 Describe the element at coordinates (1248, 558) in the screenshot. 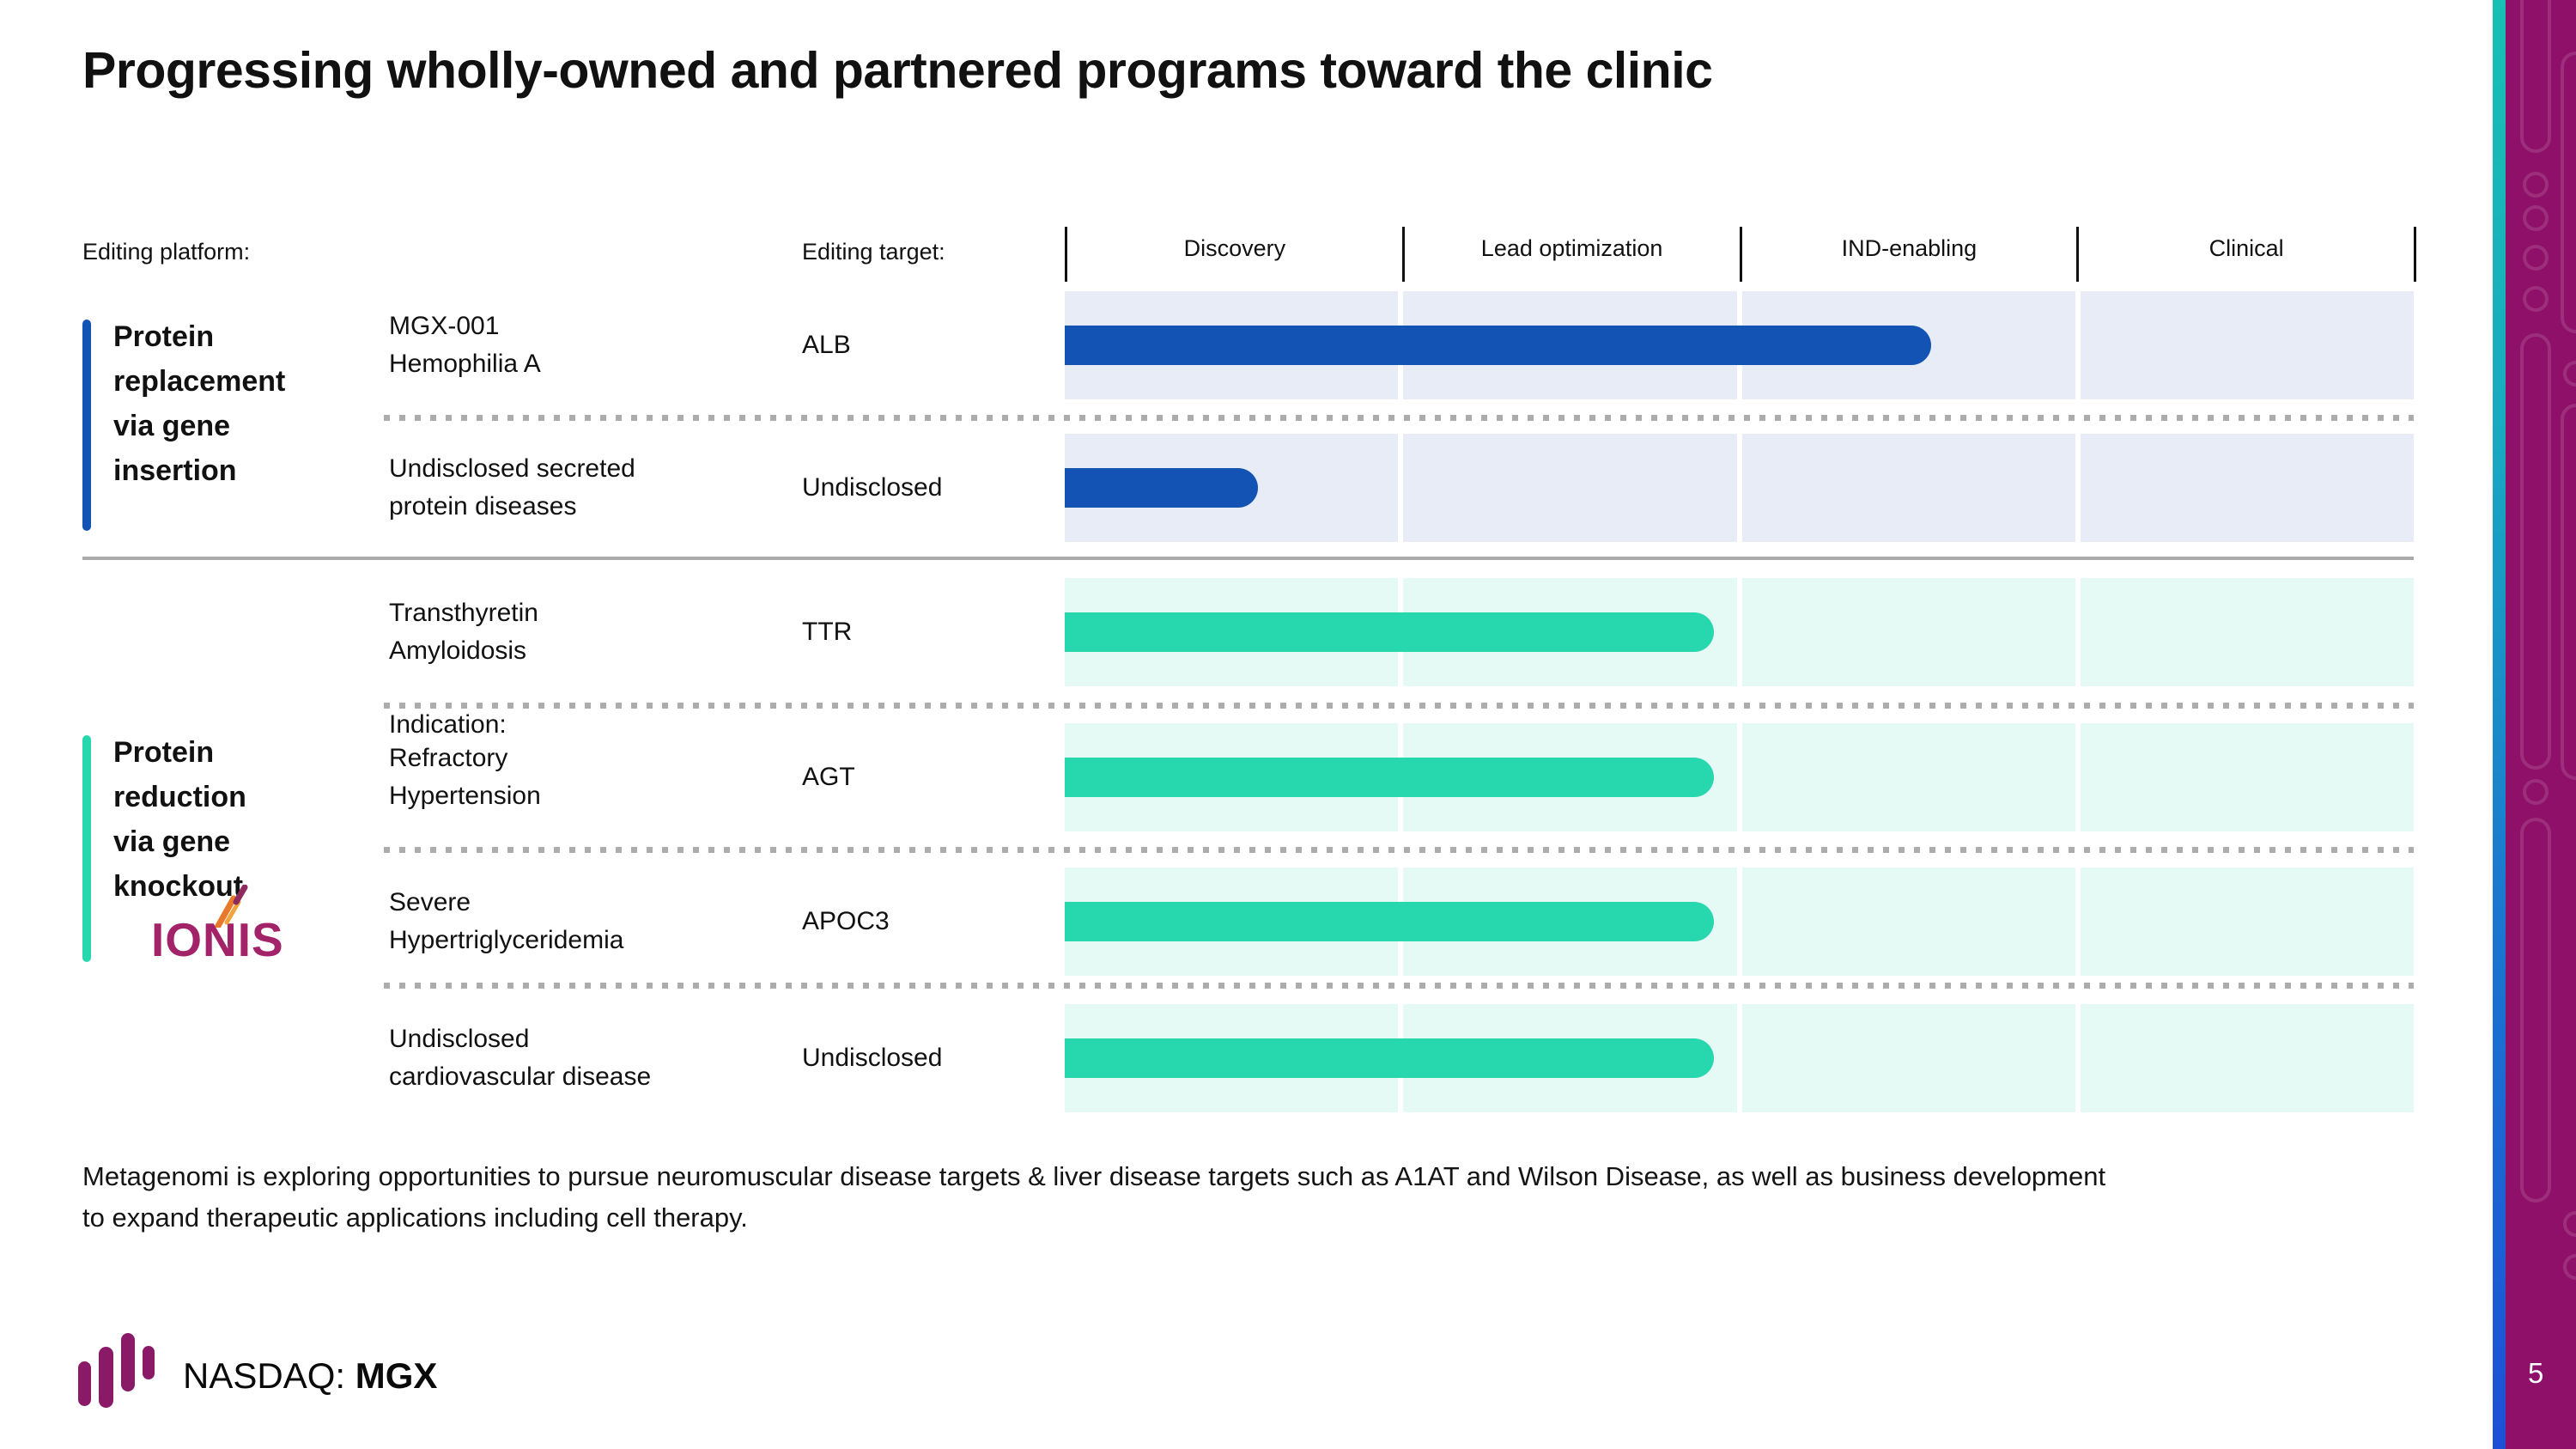

I see `group-separator` at that location.